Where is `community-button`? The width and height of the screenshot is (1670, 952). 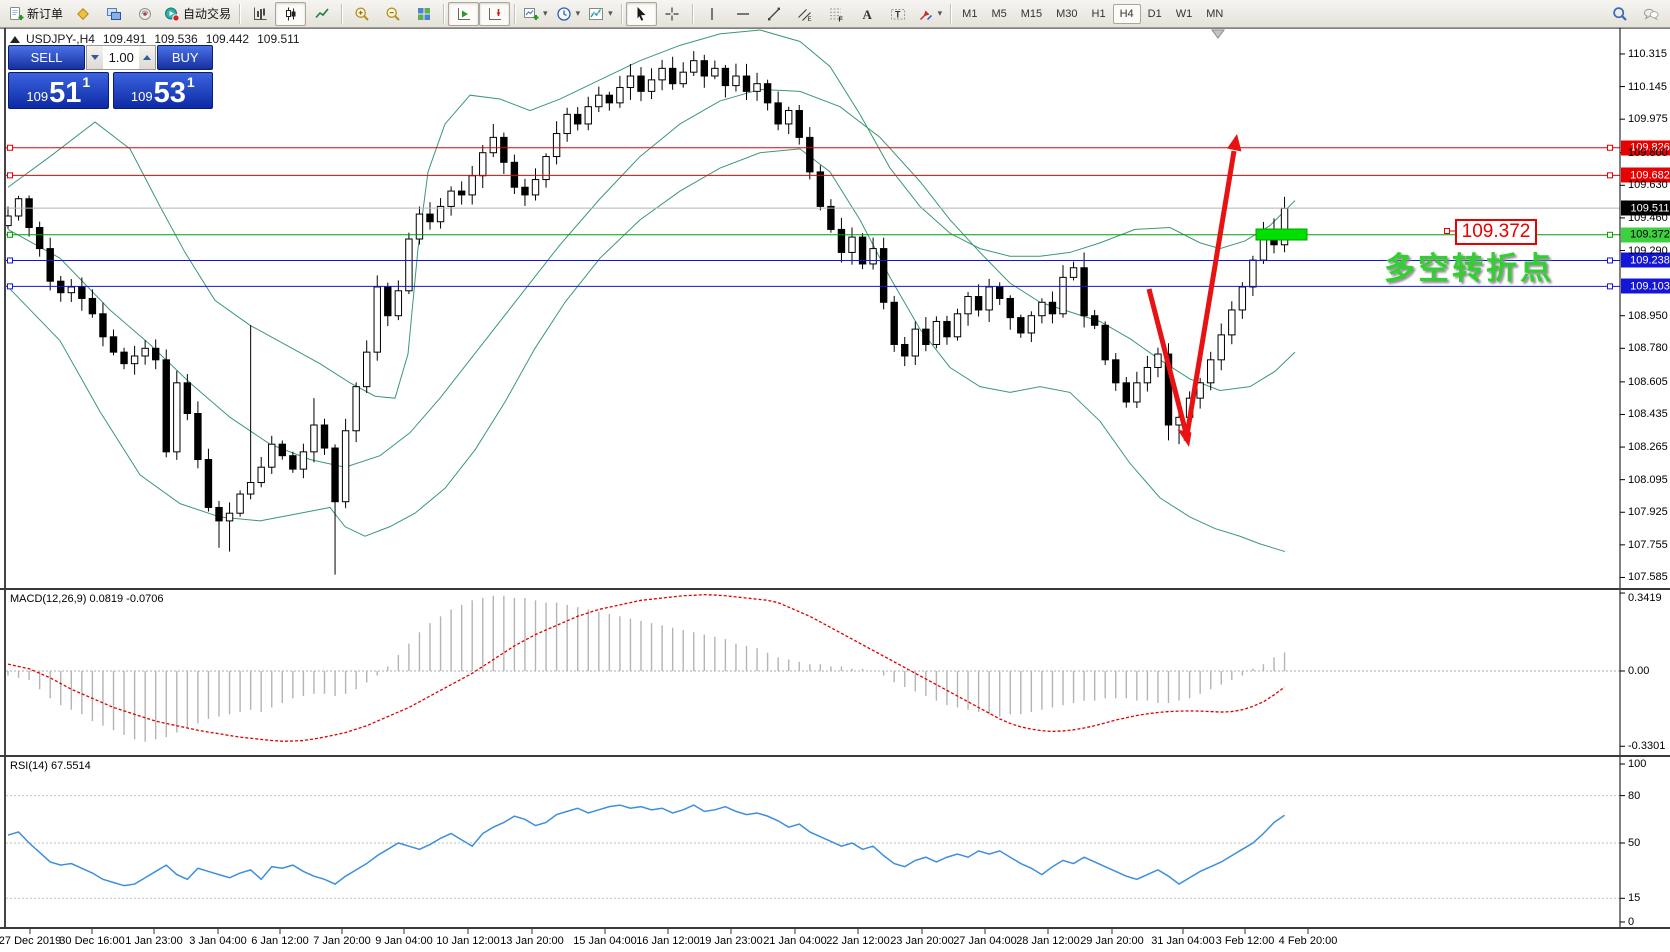 community-button is located at coordinates (1650, 14).